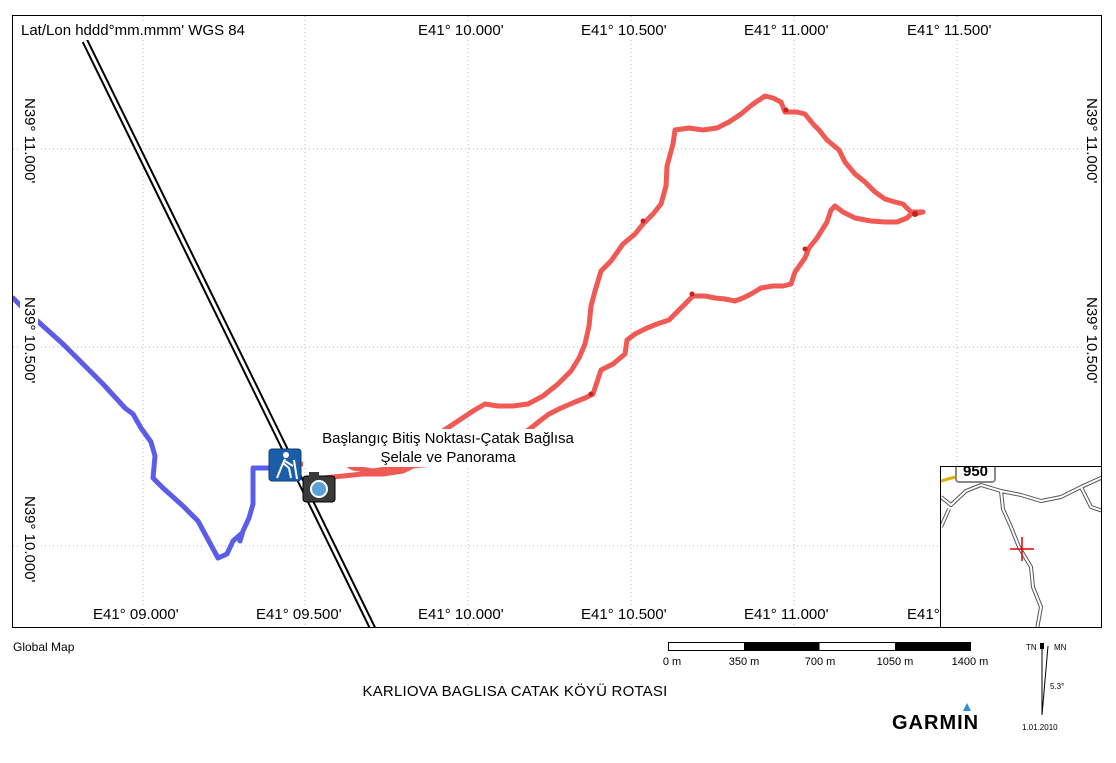 The image size is (1116, 763). What do you see at coordinates (448, 457) in the screenshot?
I see `waypoint-label-line2: Şelale ve Panorama` at bounding box center [448, 457].